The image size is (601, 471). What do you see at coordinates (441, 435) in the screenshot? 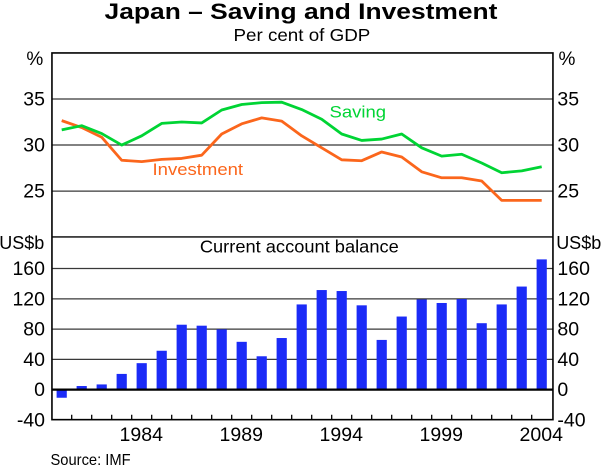
I see `svg-text: 1999` at bounding box center [441, 435].